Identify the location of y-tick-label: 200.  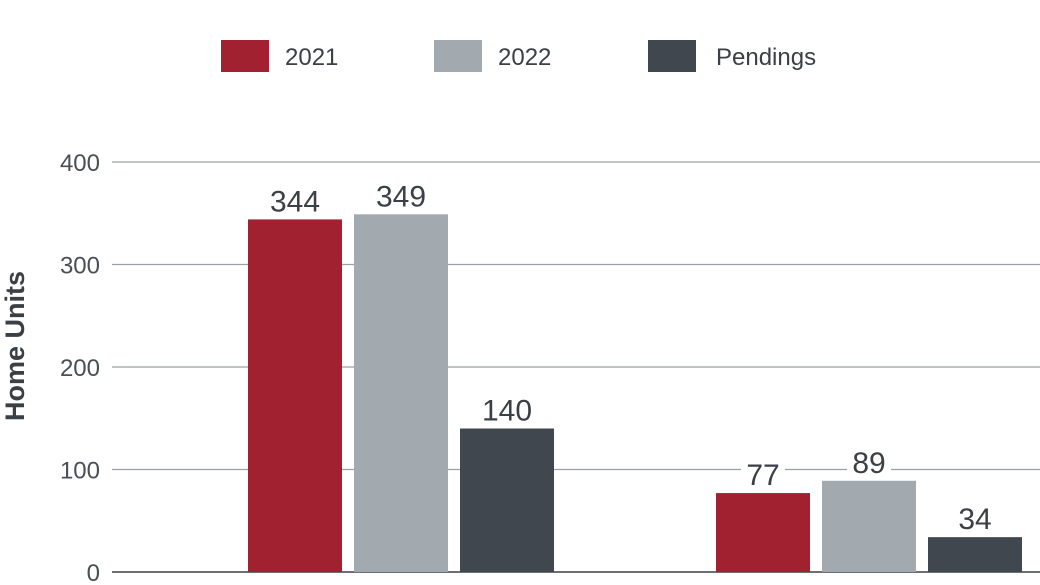
(80, 368).